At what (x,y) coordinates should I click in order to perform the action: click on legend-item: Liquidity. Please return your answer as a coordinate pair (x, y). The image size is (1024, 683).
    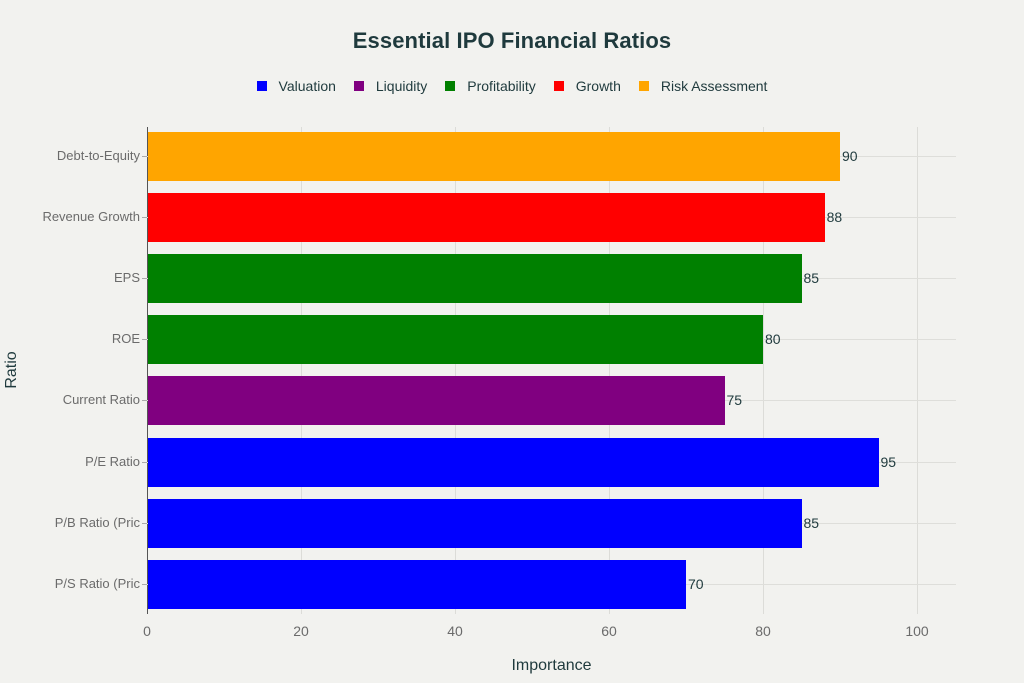
    Looking at the image, I should click on (390, 86).